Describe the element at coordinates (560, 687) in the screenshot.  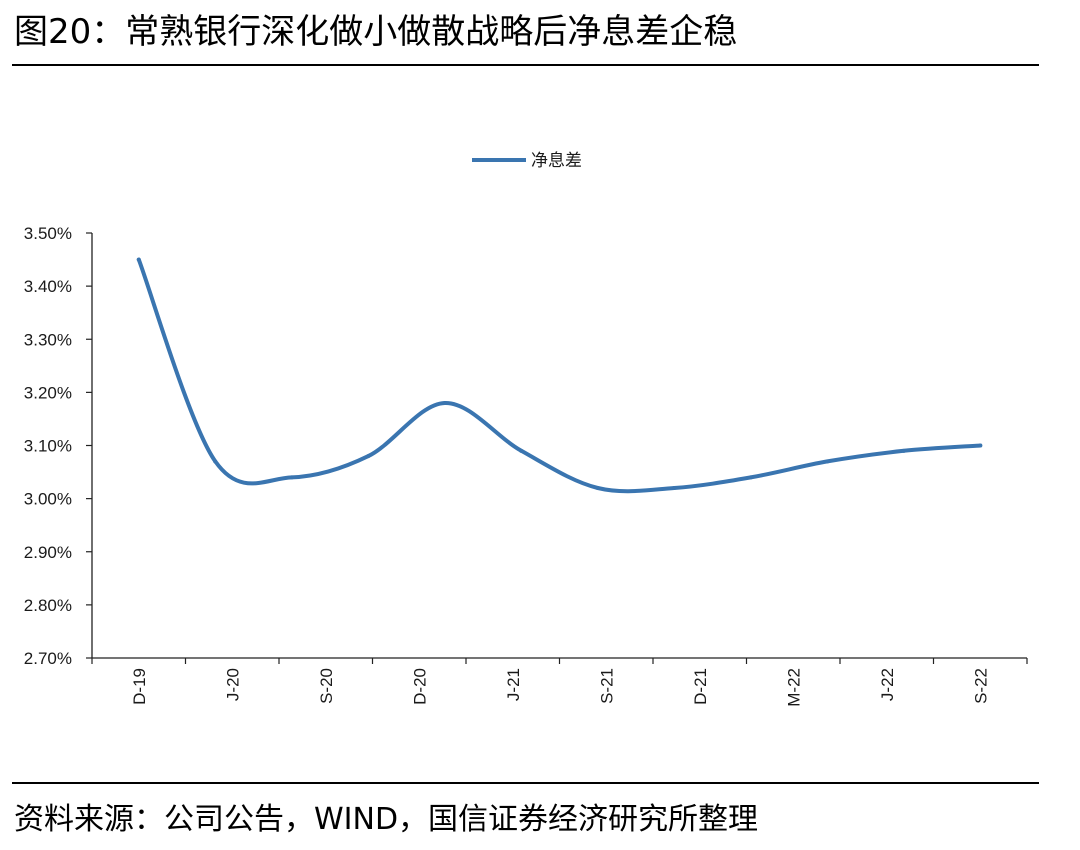
I see `x-tick-labels: D-19 J-20 S-20 D-20 J-21 S-21 D-21 M-22 J-22 S-22` at that location.